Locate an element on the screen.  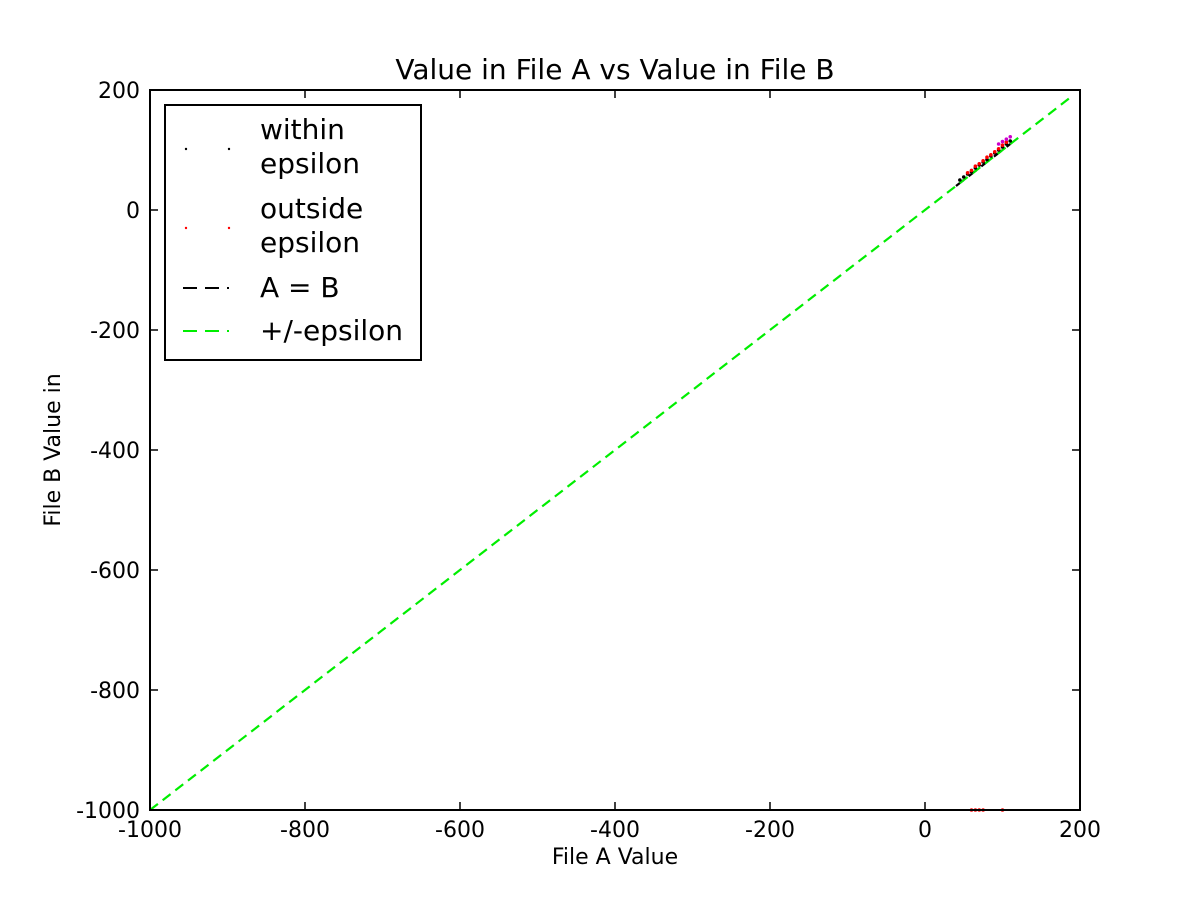
legend-label-identity: A = B is located at coordinates (300, 287).